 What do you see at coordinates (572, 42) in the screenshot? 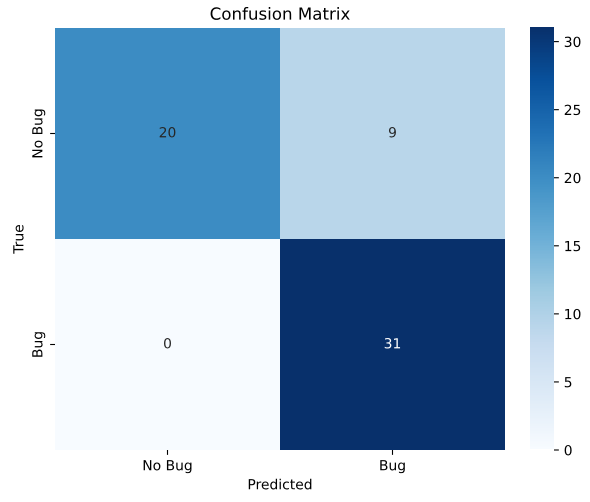
I see `color-bar-label: 30` at bounding box center [572, 42].